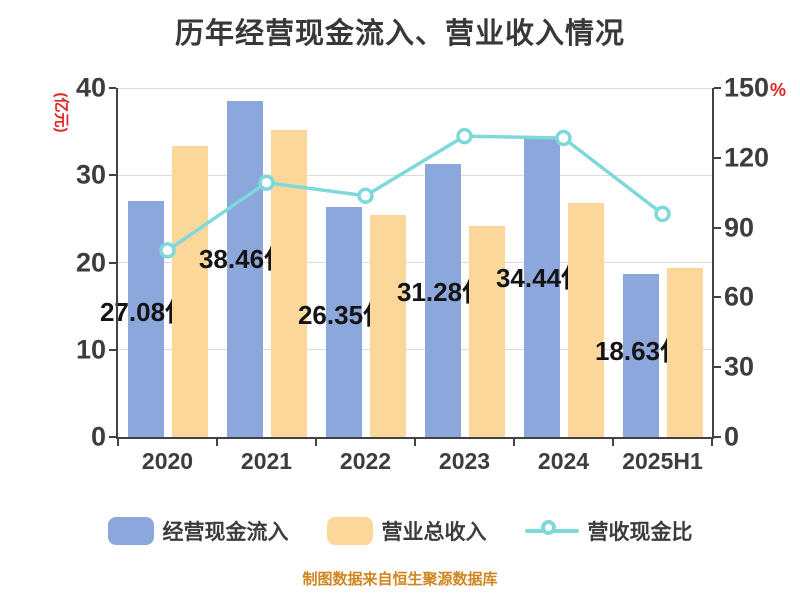 Image resolution: width=800 pixels, height=600 pixels. Describe the element at coordinates (98, 436) in the screenshot. I see `left-axis-tick-label: 0` at that location.